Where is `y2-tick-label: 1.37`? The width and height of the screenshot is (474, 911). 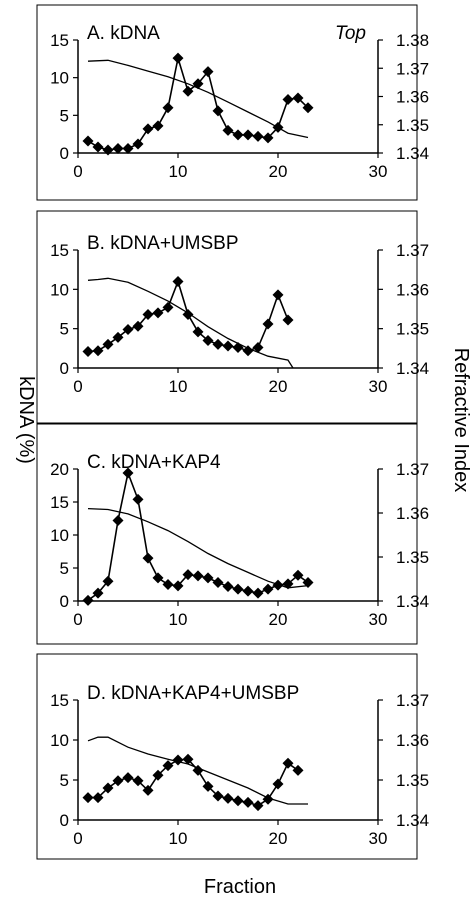 y2-tick-label: 1.37 is located at coordinates (412, 68).